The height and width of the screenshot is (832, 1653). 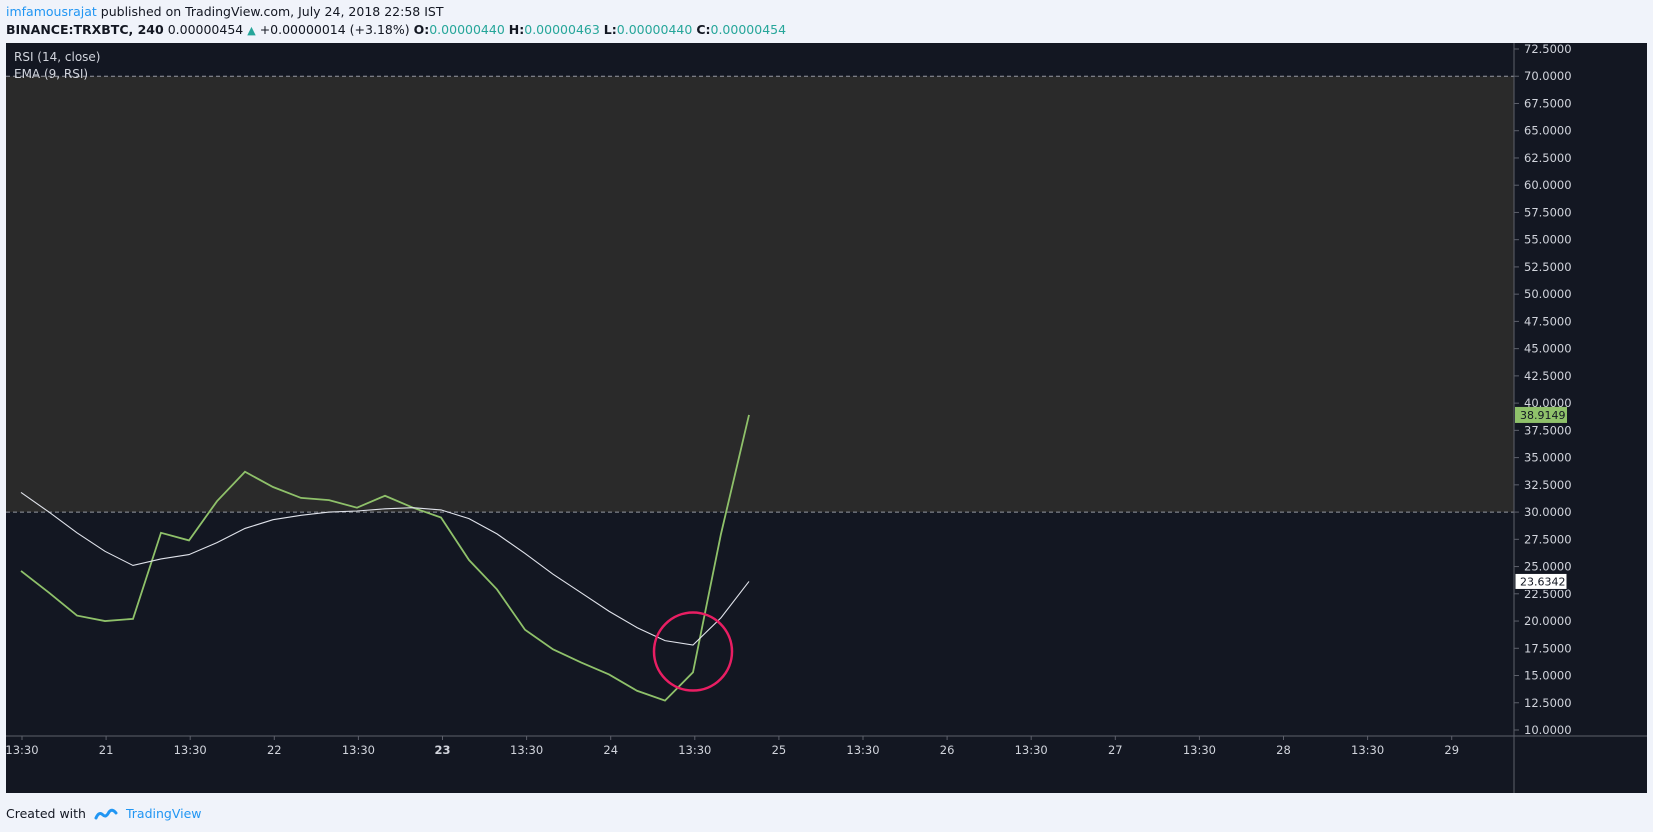 I want to click on y-tick-label: 45.0000, so click(x=1548, y=349).